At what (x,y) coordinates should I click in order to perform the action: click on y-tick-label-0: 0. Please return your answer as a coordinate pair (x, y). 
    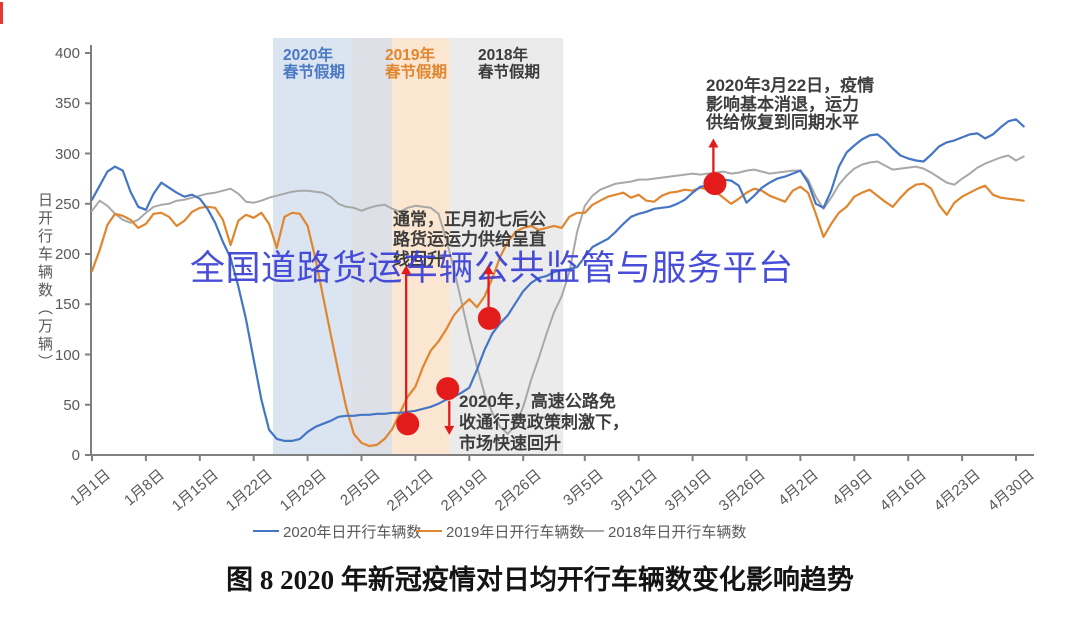
    Looking at the image, I should click on (75, 455).